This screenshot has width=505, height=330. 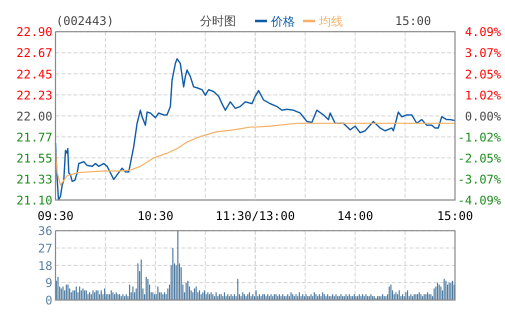 What do you see at coordinates (455, 216) in the screenshot?
I see `x-tick-label: 15:00` at bounding box center [455, 216].